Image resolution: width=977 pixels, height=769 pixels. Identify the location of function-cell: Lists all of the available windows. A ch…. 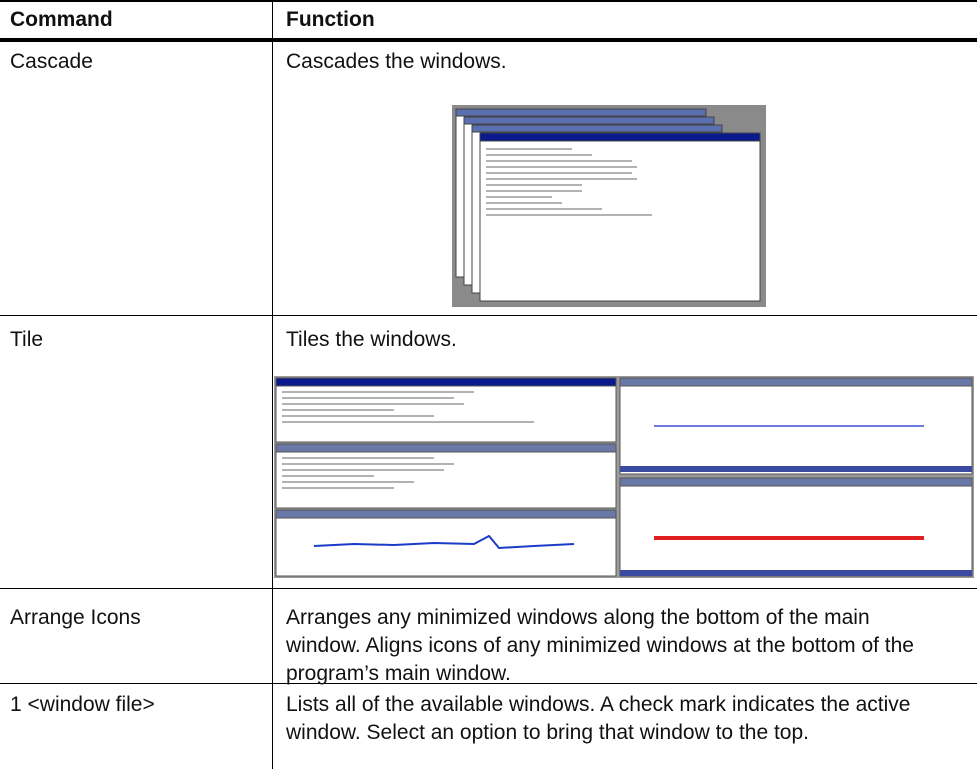
(598, 718).